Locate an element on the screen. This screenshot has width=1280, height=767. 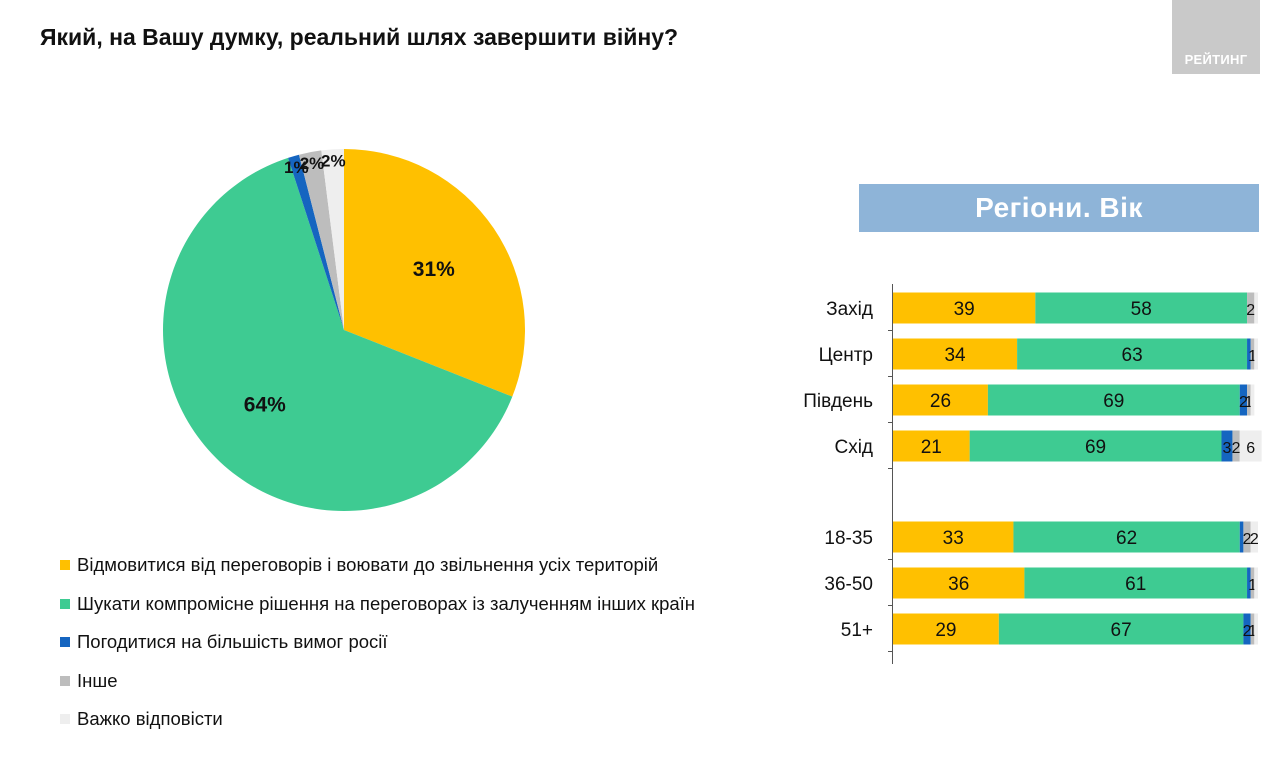
category-label: Схід is located at coordinates (853, 447).